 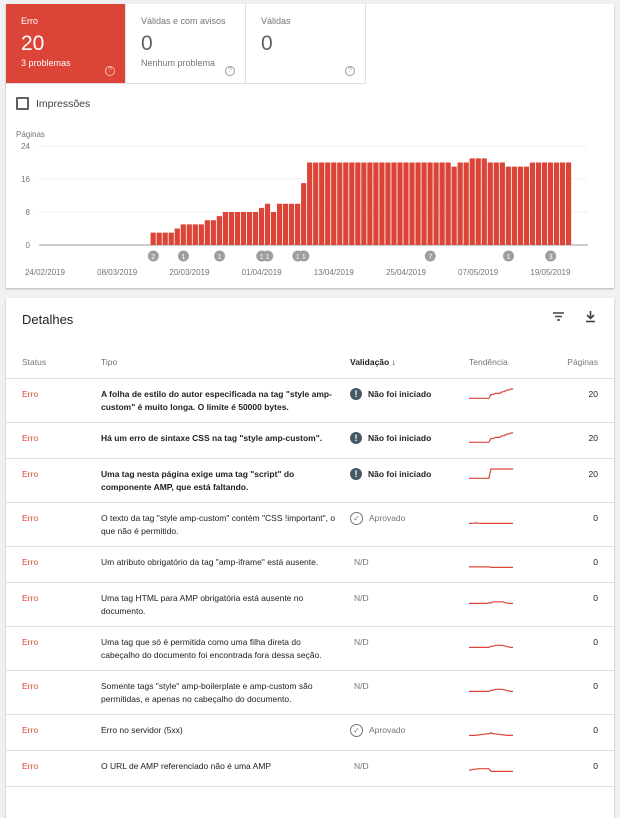 What do you see at coordinates (558, 318) in the screenshot?
I see `filter-icon` at bounding box center [558, 318].